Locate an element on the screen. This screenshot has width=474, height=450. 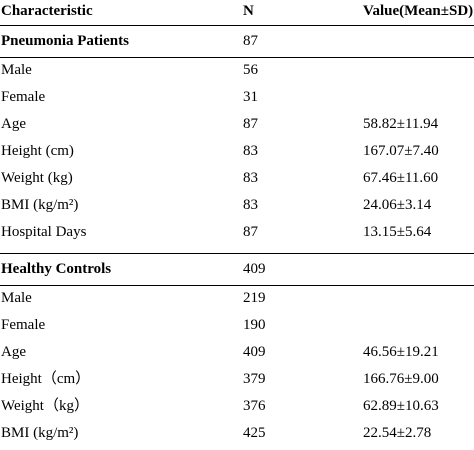
section-title-row: Pneumonia Patients 87 is located at coordinates (237, 41).